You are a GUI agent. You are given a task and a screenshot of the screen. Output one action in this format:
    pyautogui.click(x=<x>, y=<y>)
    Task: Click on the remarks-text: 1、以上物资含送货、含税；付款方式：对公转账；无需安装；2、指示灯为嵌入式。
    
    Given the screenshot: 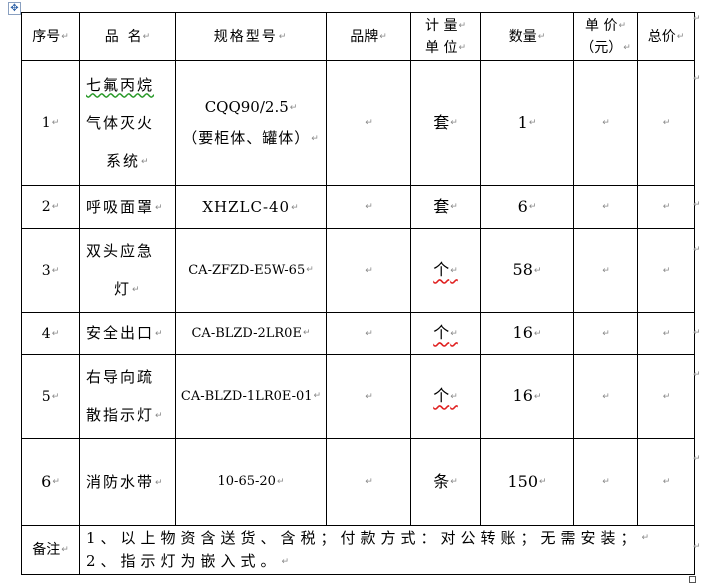 What is the action you would take?
    pyautogui.click(x=387, y=550)
    